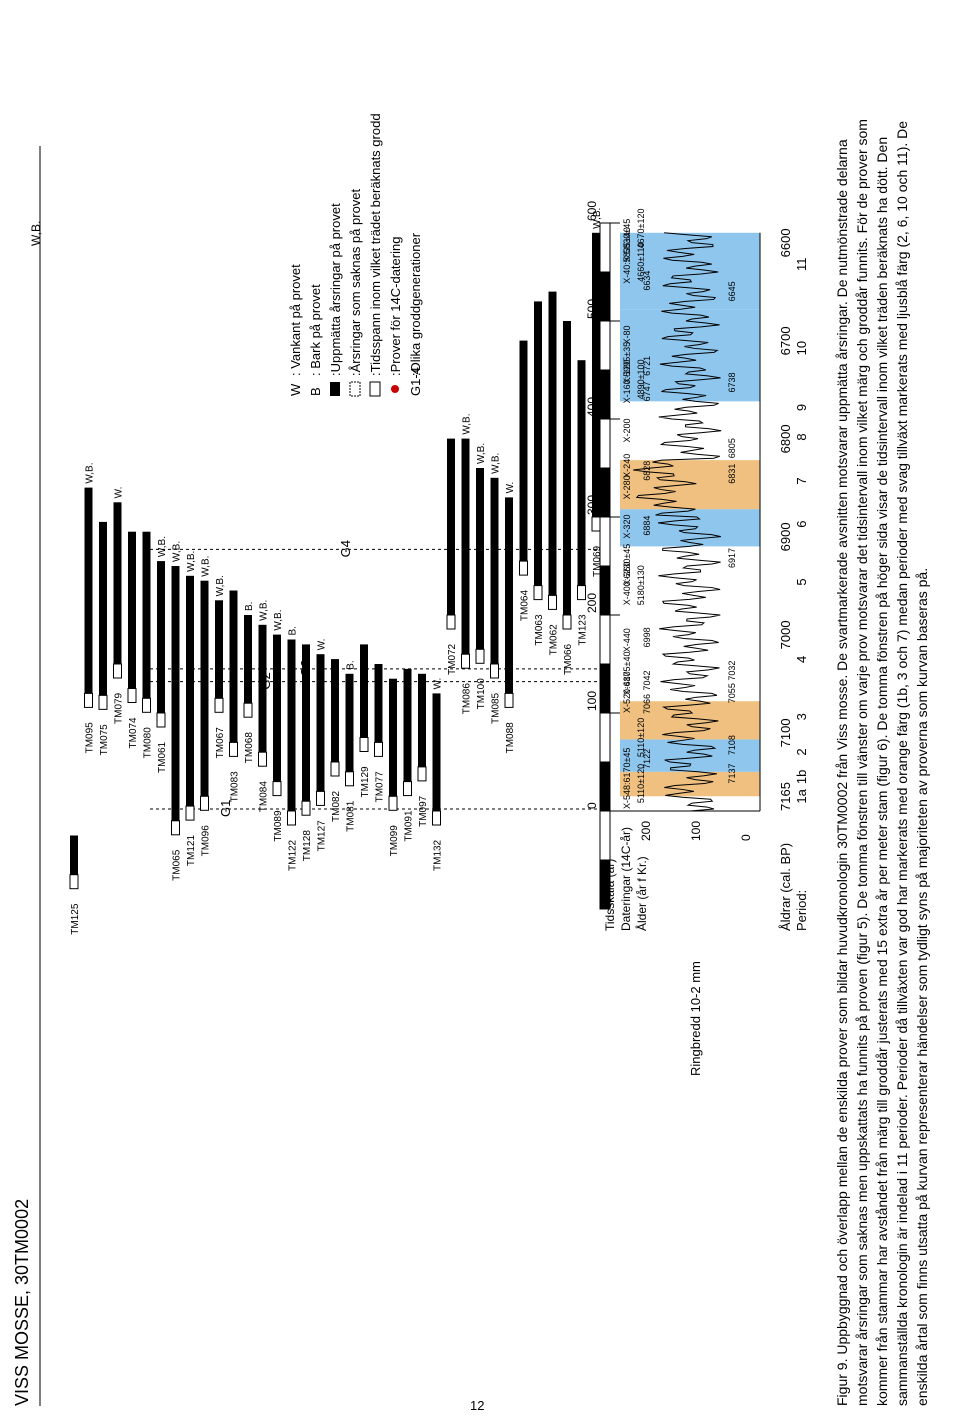  What do you see at coordinates (249, 748) in the screenshot?
I see `sample-id: TM068` at bounding box center [249, 748].